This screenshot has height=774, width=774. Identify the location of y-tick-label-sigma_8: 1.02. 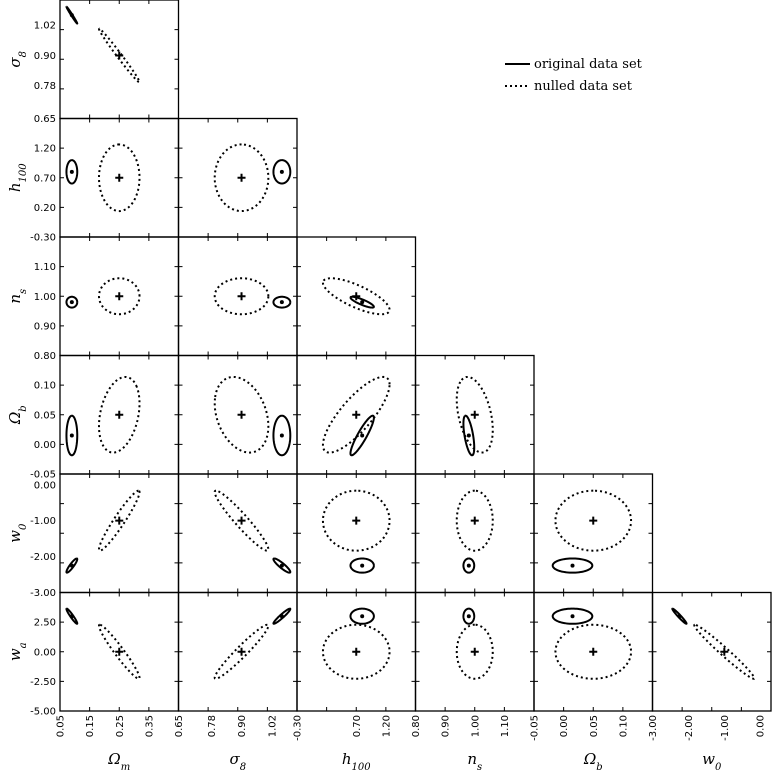
(45, 26).